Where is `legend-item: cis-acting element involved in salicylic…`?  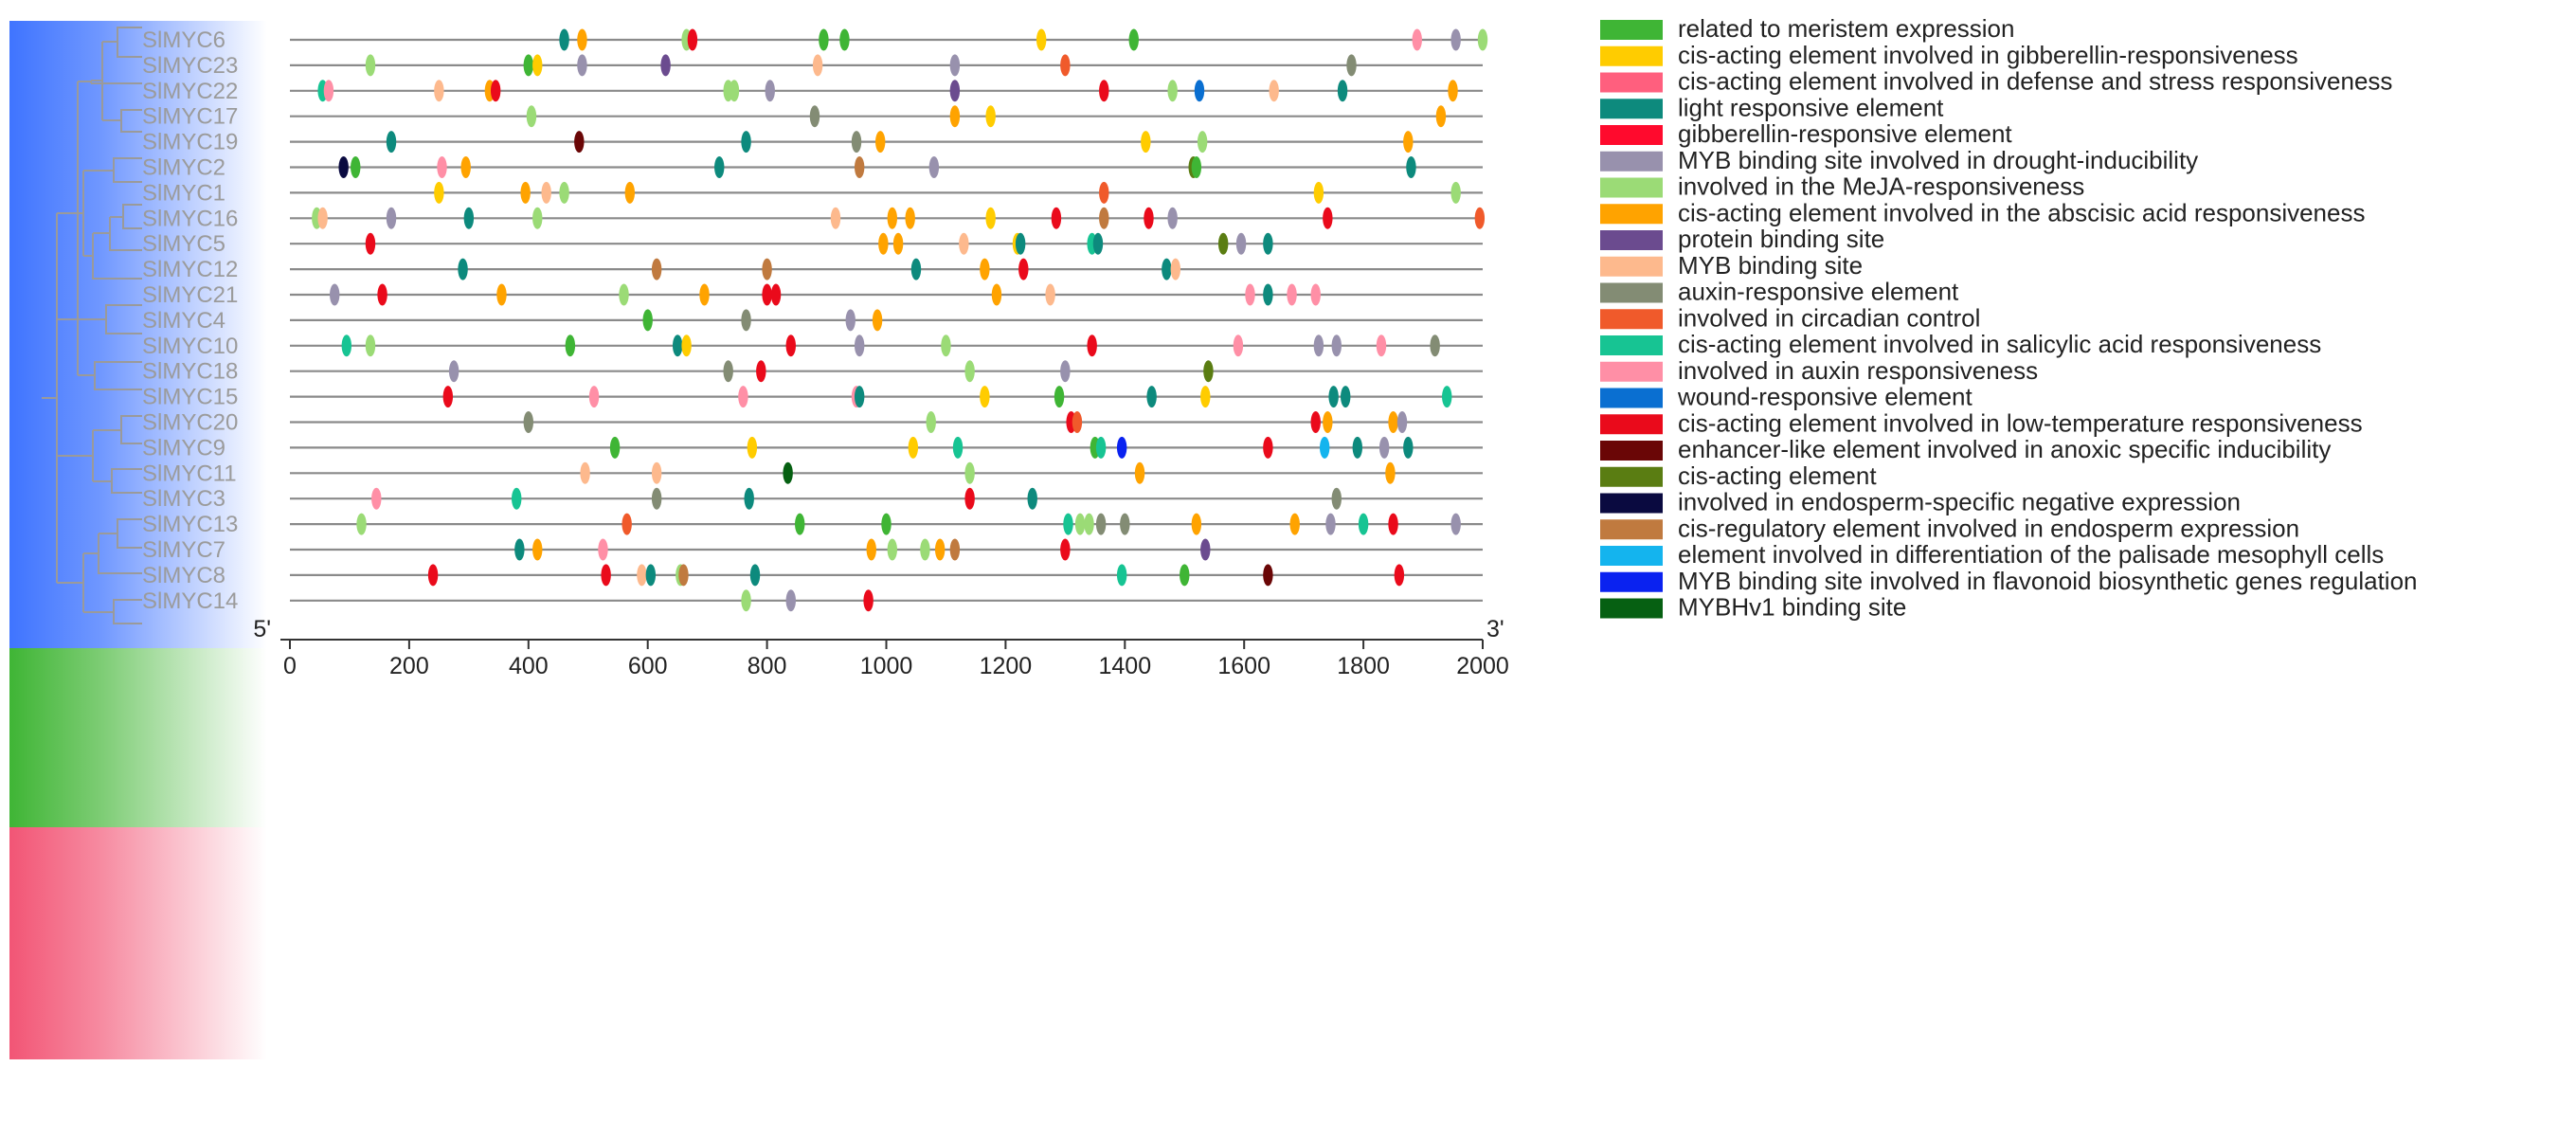 legend-item: cis-acting element involved in salicylic… is located at coordinates (1960, 344).